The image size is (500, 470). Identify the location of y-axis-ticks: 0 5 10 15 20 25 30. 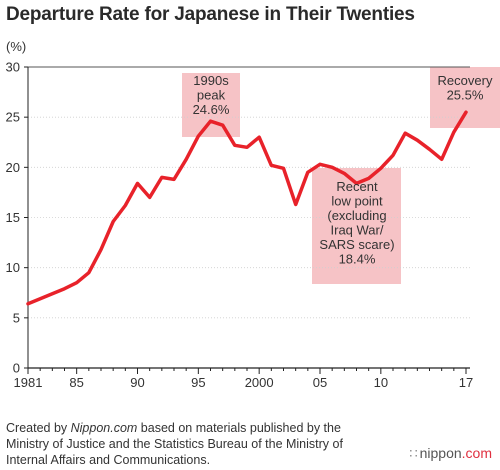
(17, 218).